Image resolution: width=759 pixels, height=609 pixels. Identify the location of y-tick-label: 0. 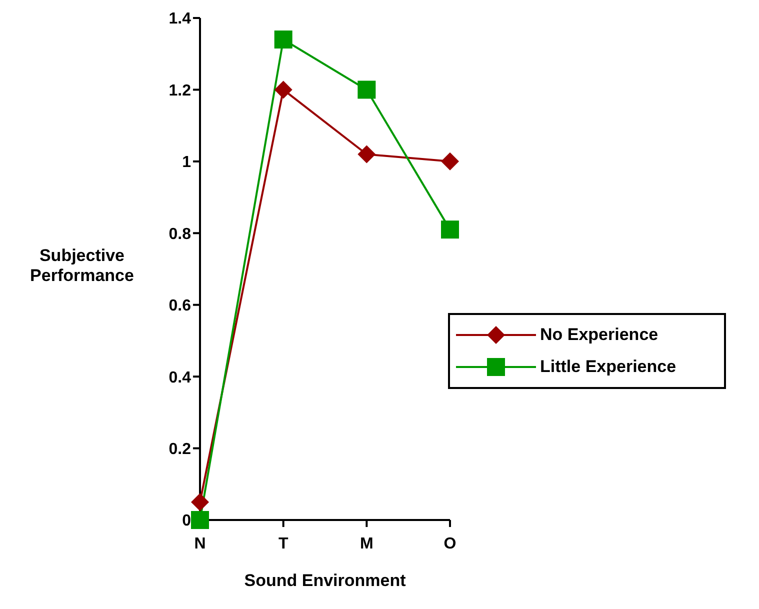
(187, 521).